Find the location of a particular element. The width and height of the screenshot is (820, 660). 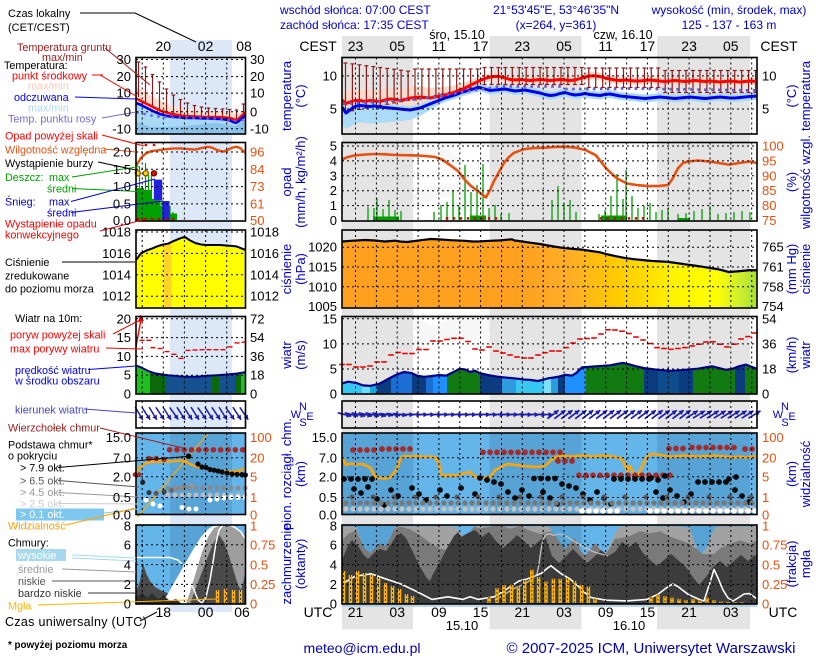

svg-text: UTC is located at coordinates (318, 612).